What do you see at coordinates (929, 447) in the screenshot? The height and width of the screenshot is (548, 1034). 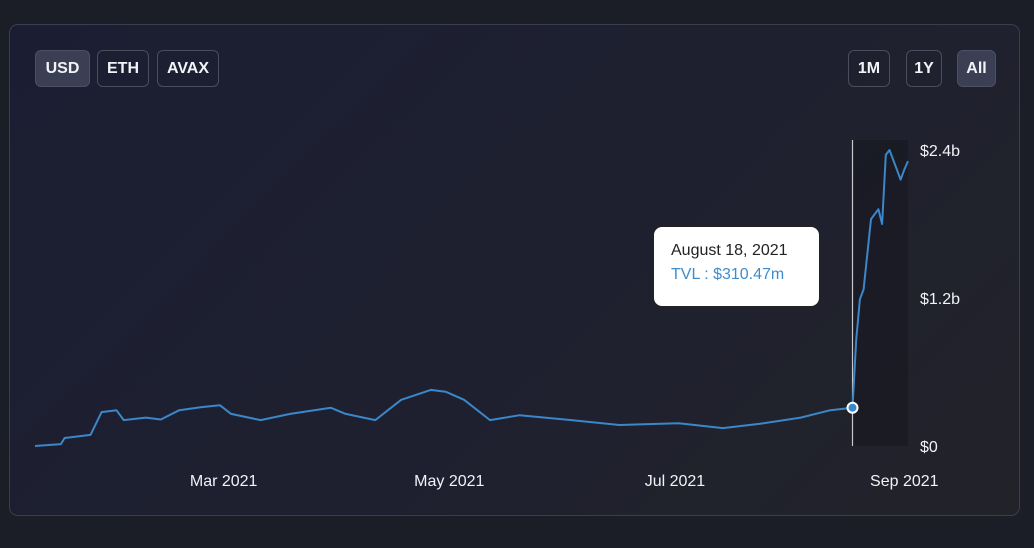 I see `y-tick-label: $0` at bounding box center [929, 447].